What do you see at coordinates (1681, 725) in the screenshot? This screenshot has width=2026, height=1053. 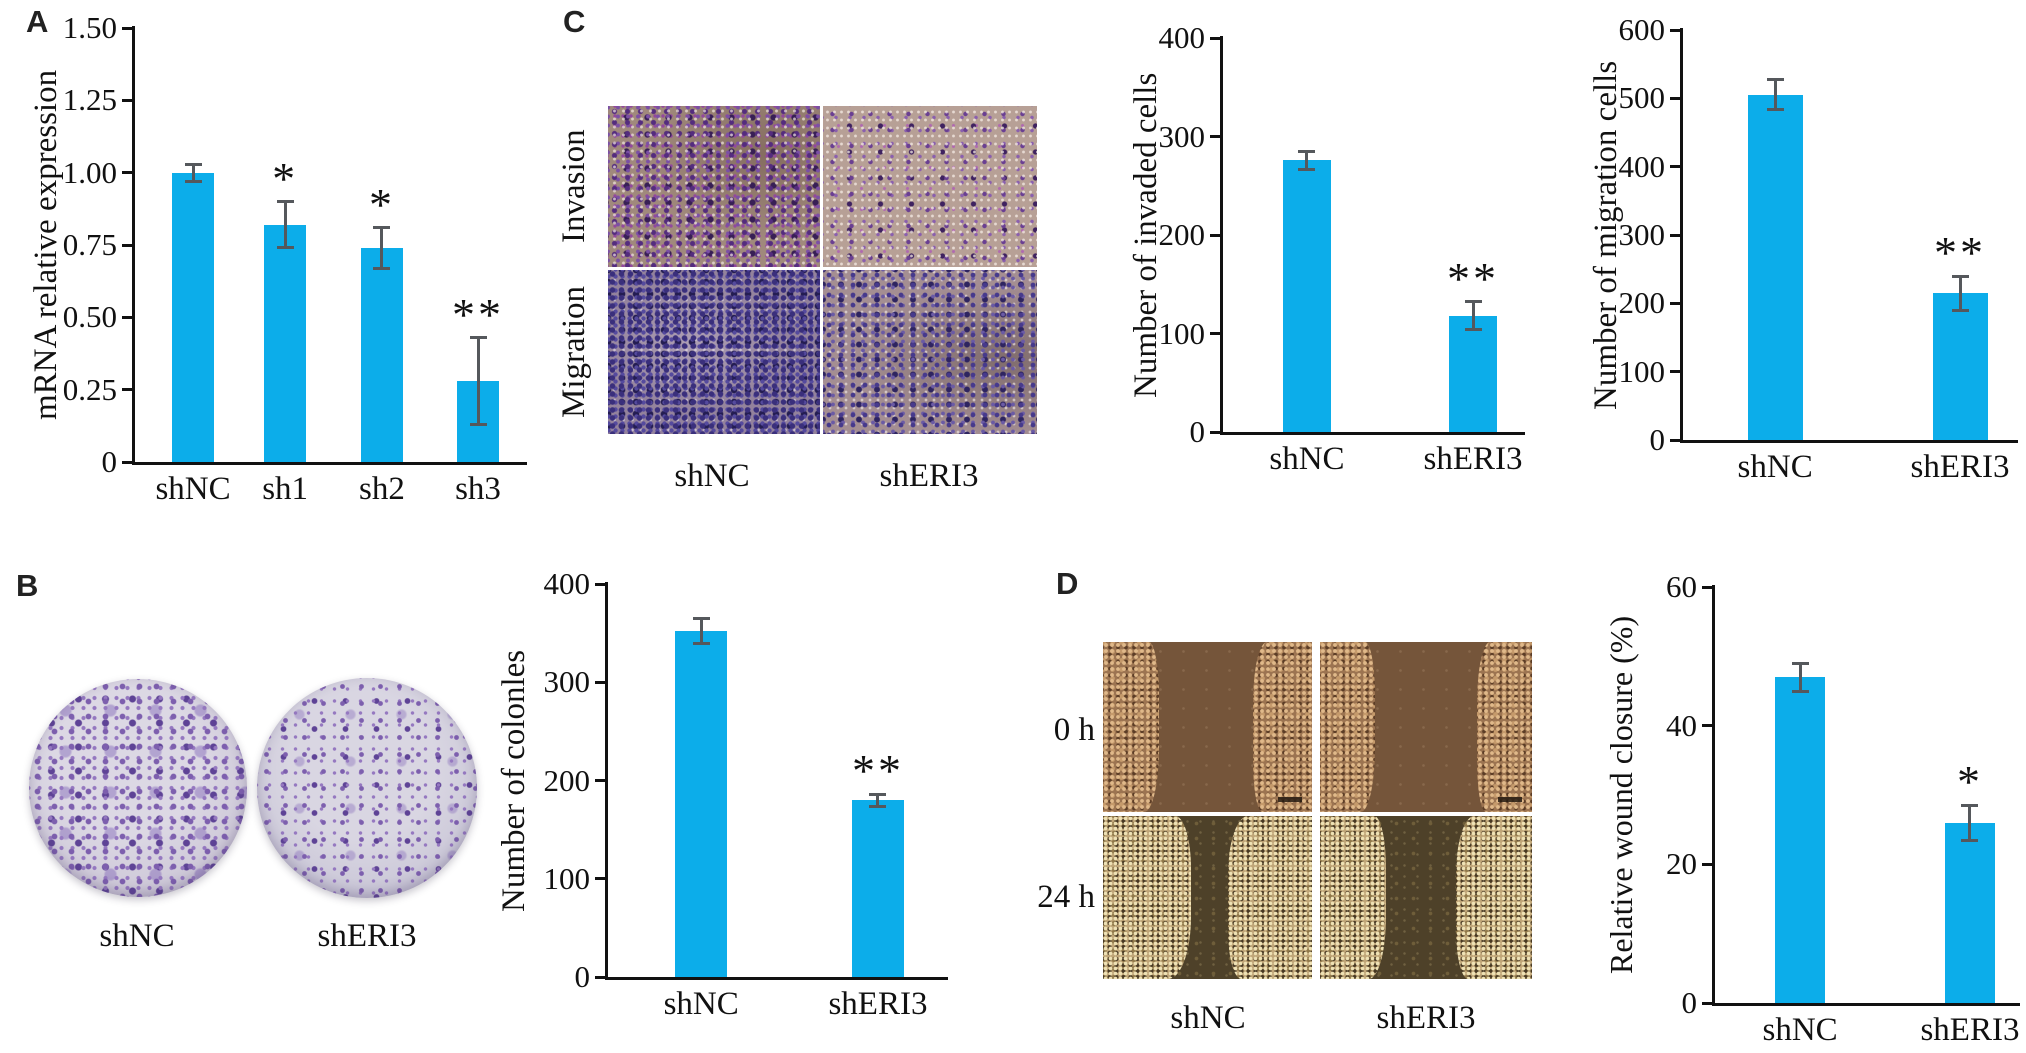 I see `y-tick-label: 40` at bounding box center [1681, 725].